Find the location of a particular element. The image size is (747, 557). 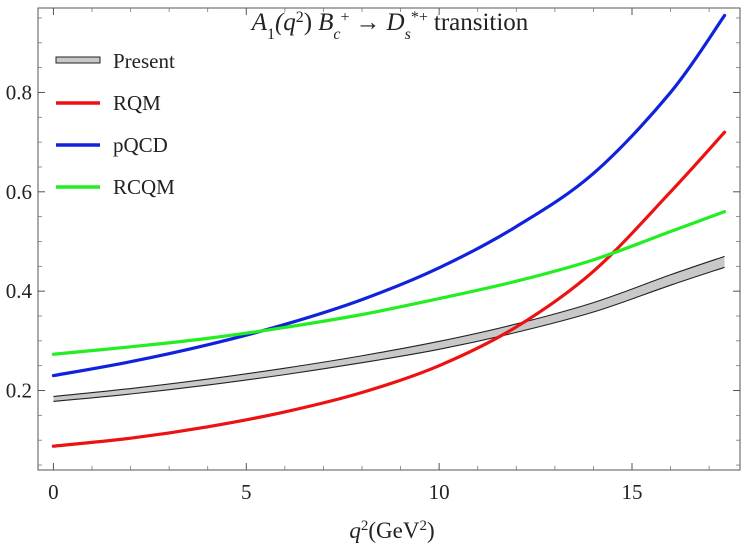

x-tick-label: 10 is located at coordinates (439, 492).